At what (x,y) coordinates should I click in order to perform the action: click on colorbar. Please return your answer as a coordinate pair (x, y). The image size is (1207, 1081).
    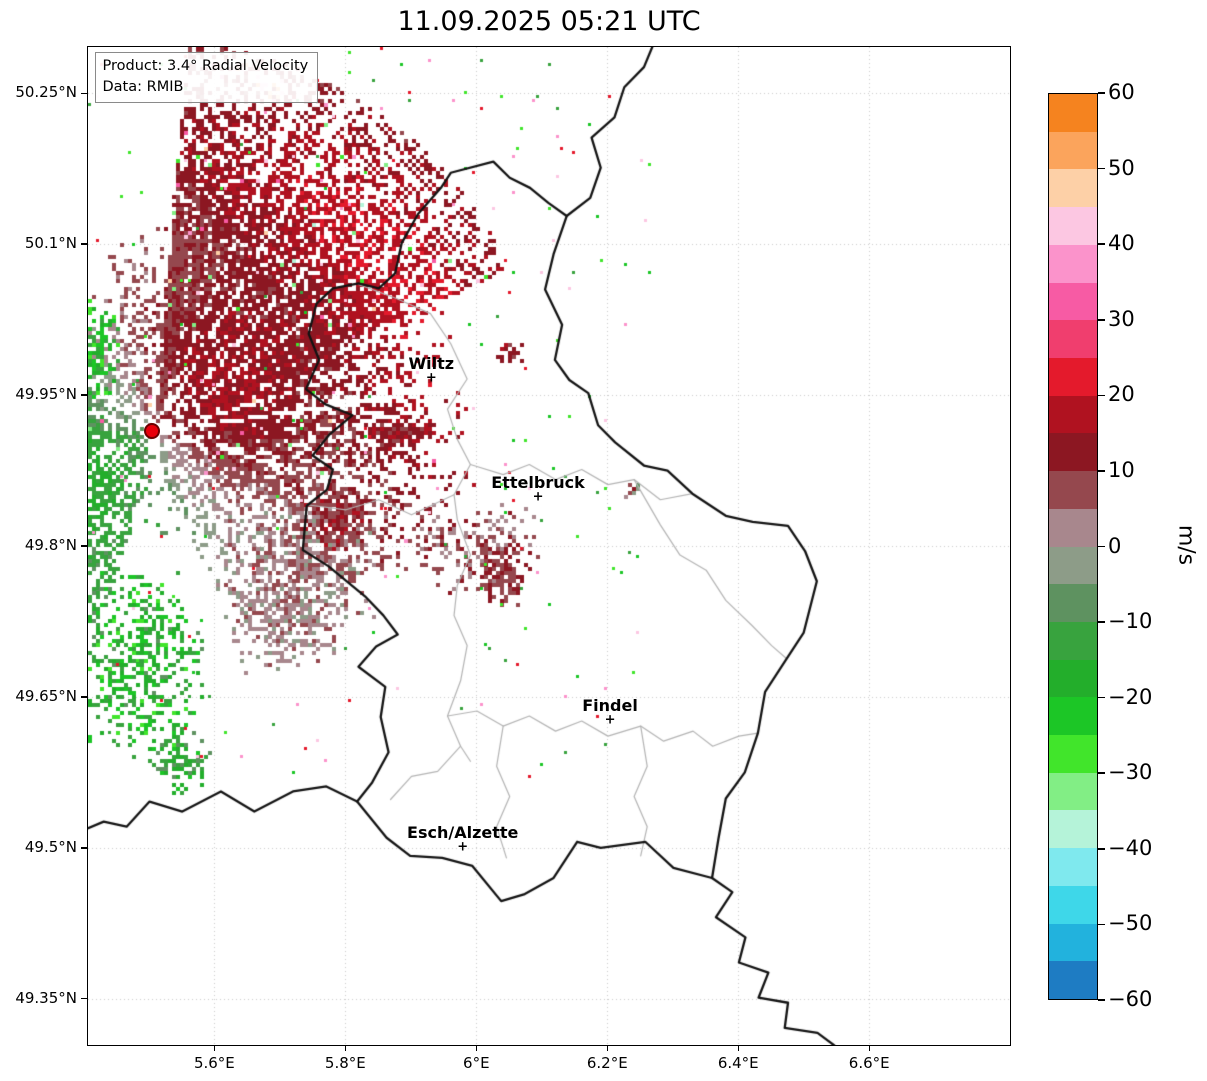
    Looking at the image, I should click on (1073, 546).